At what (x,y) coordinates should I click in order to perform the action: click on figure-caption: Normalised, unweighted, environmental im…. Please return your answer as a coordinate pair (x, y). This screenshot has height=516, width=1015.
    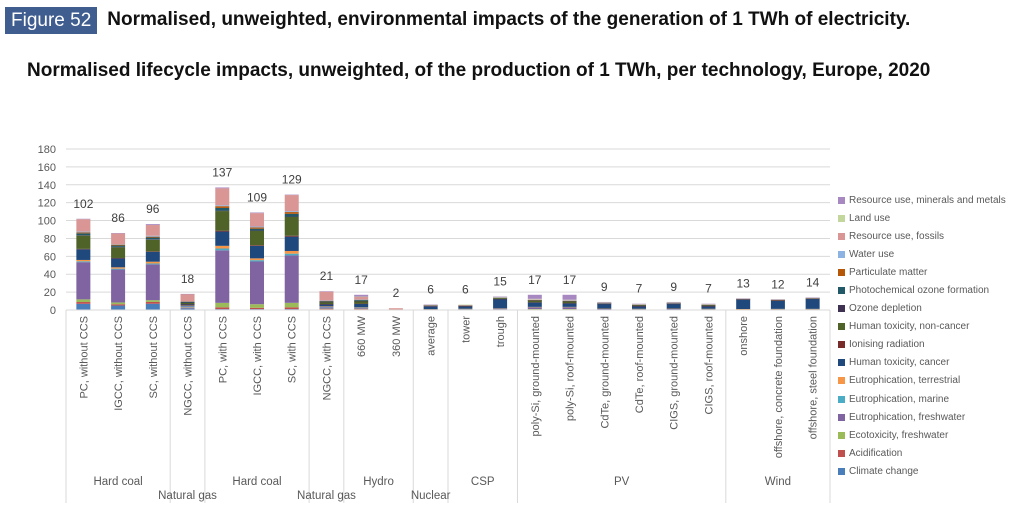
    Looking at the image, I should click on (509, 19).